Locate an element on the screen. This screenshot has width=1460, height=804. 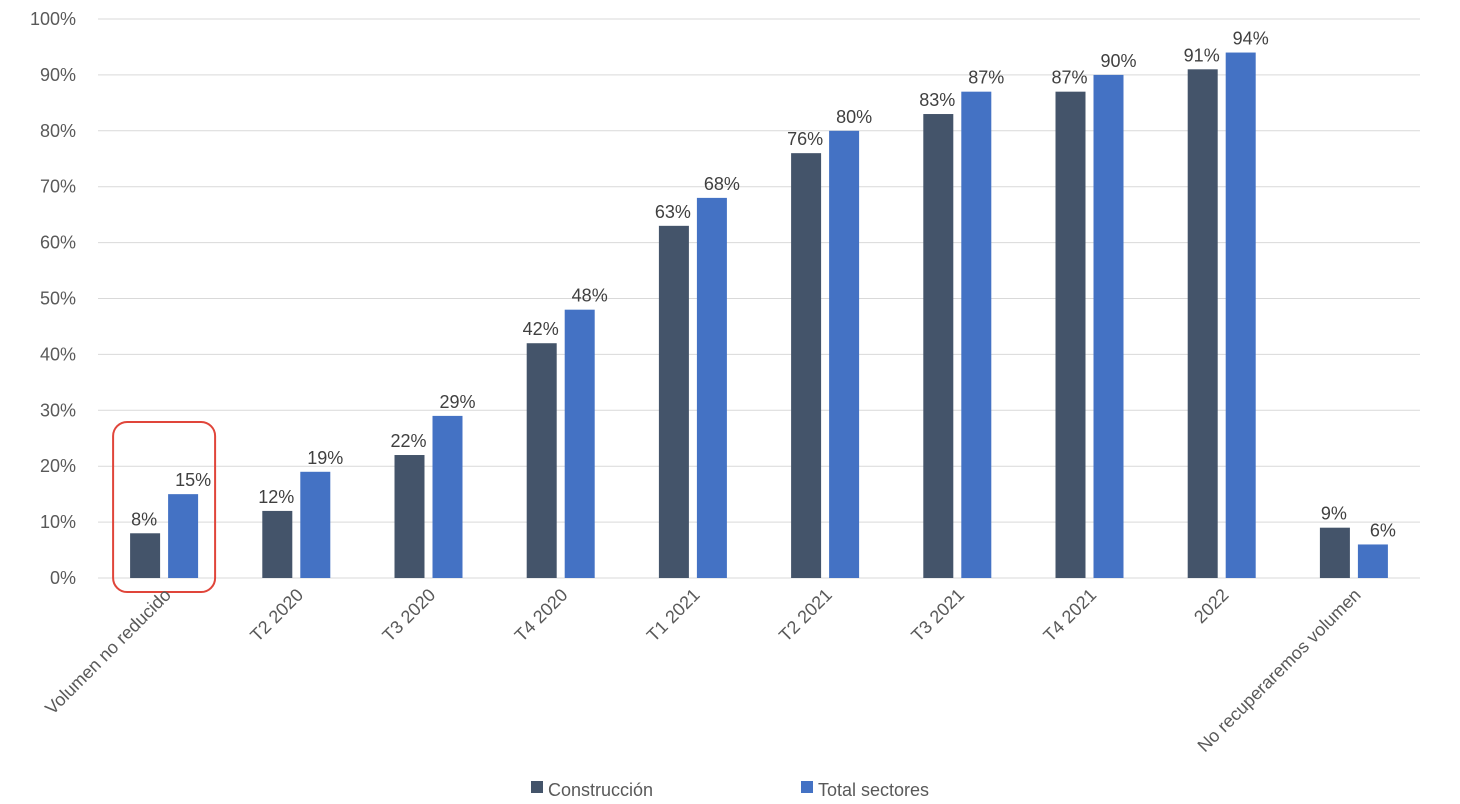
y-tick-label: 40% is located at coordinates (58, 354).